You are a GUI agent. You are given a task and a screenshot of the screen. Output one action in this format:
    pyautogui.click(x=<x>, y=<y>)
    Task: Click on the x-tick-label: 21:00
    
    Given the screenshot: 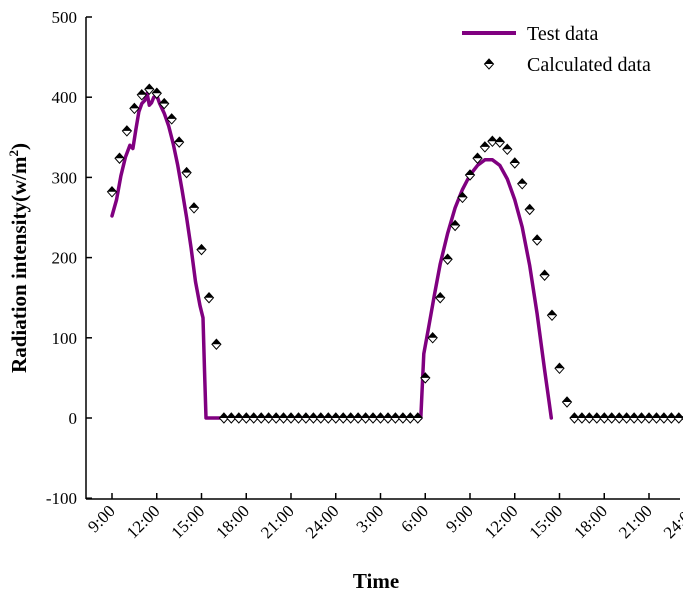 What is the action you would take?
    pyautogui.click(x=277, y=521)
    